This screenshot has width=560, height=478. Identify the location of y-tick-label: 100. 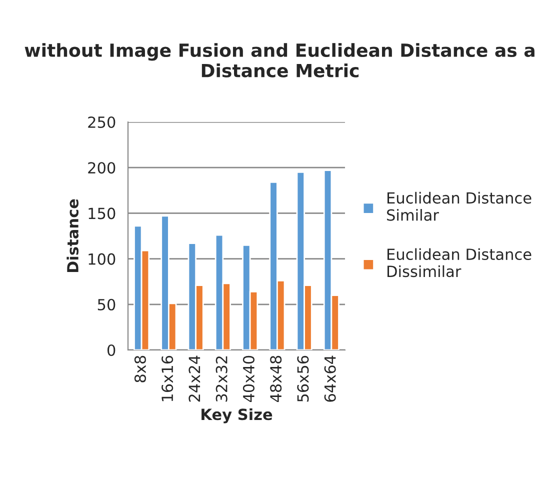
(102, 259).